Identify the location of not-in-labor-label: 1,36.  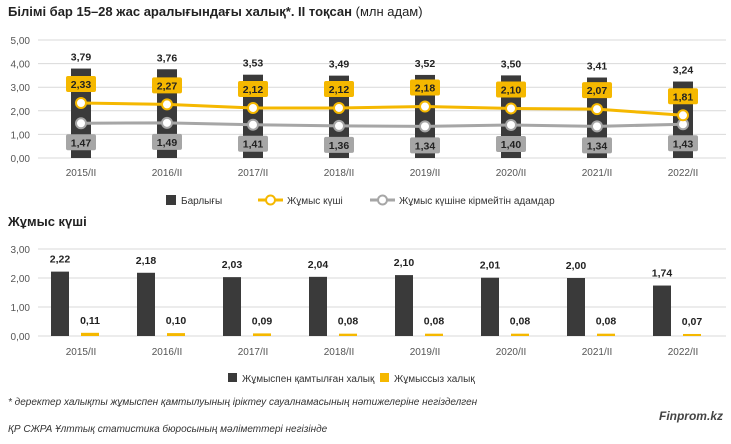
(339, 146).